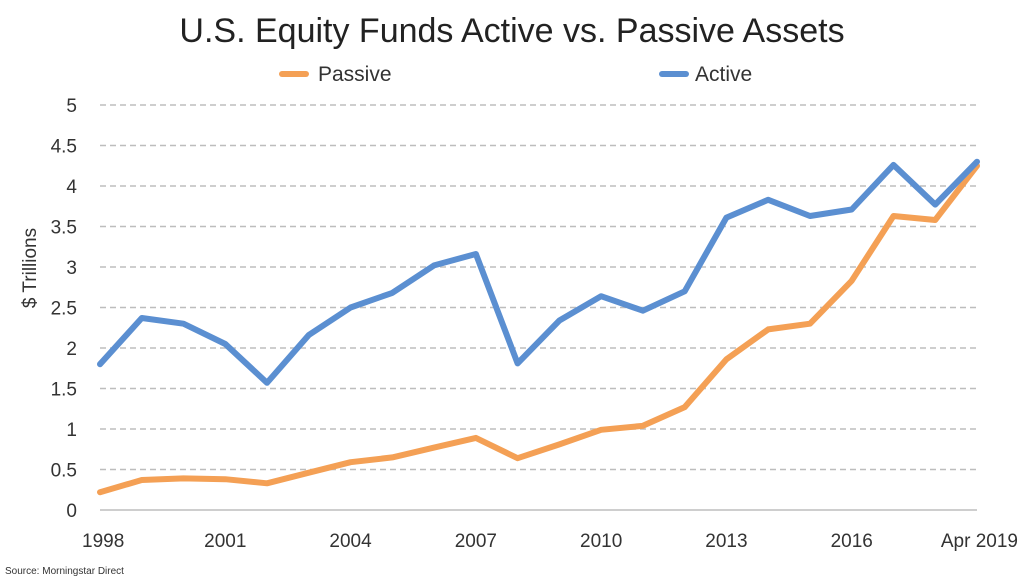 The image size is (1024, 585). I want to click on y-tick-label: 5, so click(71, 106).